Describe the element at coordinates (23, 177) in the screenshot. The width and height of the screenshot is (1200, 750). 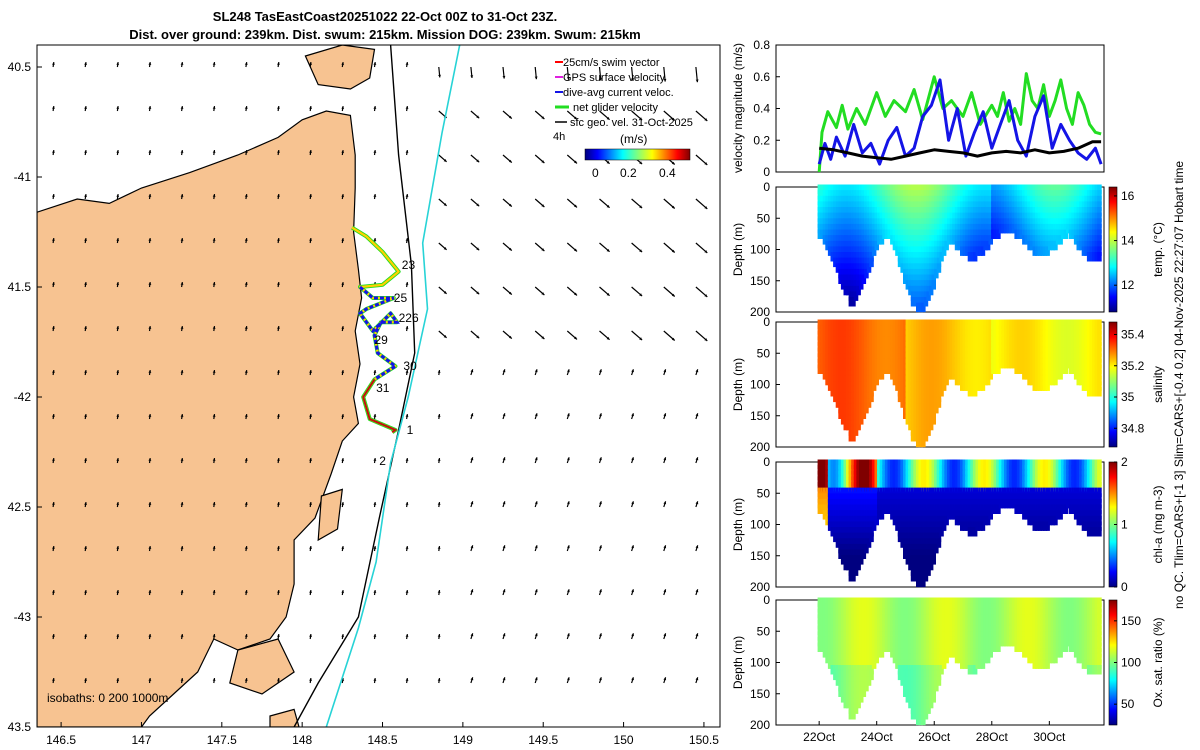
I see `map-y-tick-label: -41` at that location.